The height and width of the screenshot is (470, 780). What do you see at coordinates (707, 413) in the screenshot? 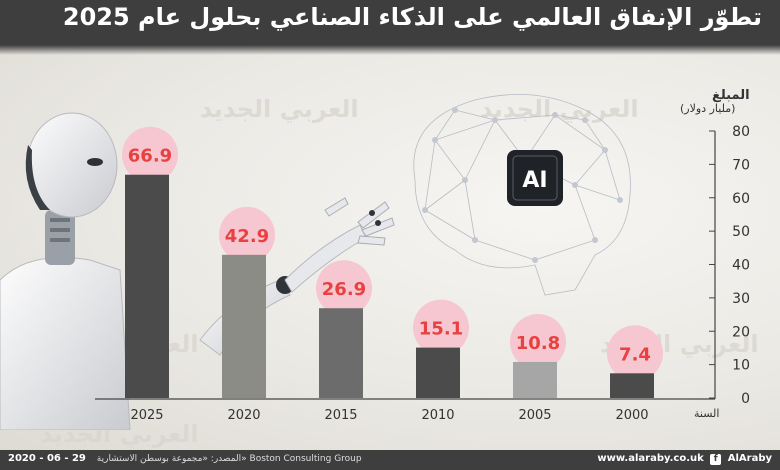
I see `x-axis-title: السنة` at bounding box center [707, 413].